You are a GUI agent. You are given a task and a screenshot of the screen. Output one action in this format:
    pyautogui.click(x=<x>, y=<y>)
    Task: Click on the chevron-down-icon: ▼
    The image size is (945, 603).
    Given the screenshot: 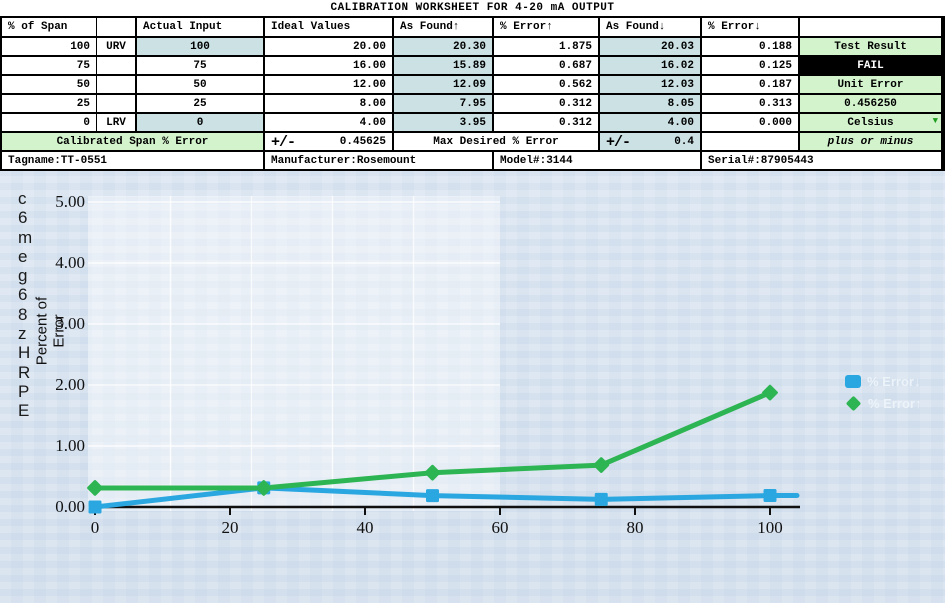 What is the action you would take?
    pyautogui.click(x=935, y=121)
    